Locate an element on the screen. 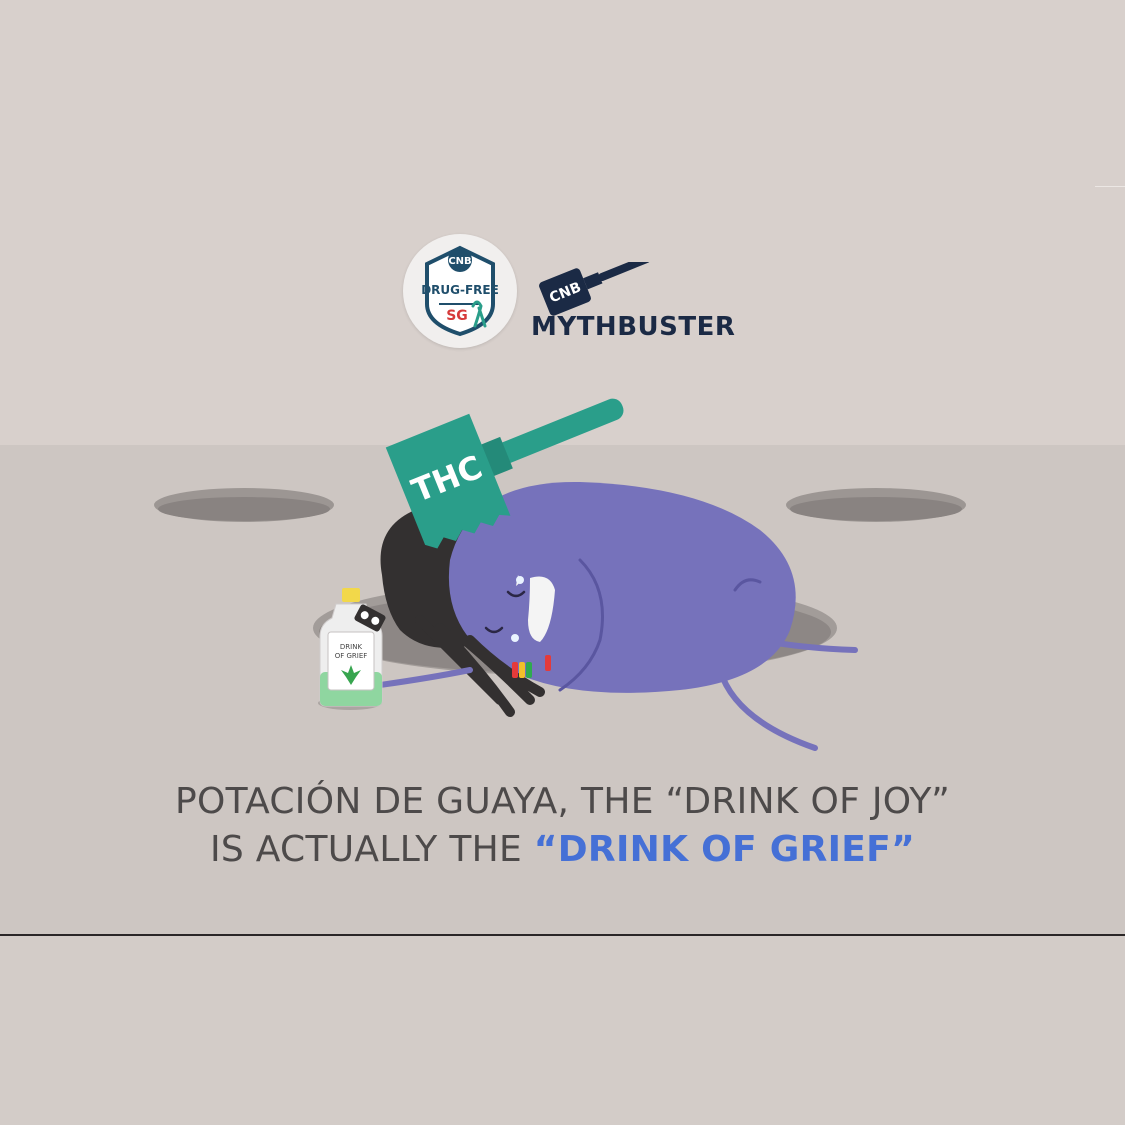 The height and width of the screenshot is (1125, 1125). caption-line-2: IS ACTUALLY THE “DRINK OF GRIEF” is located at coordinates (562, 850).